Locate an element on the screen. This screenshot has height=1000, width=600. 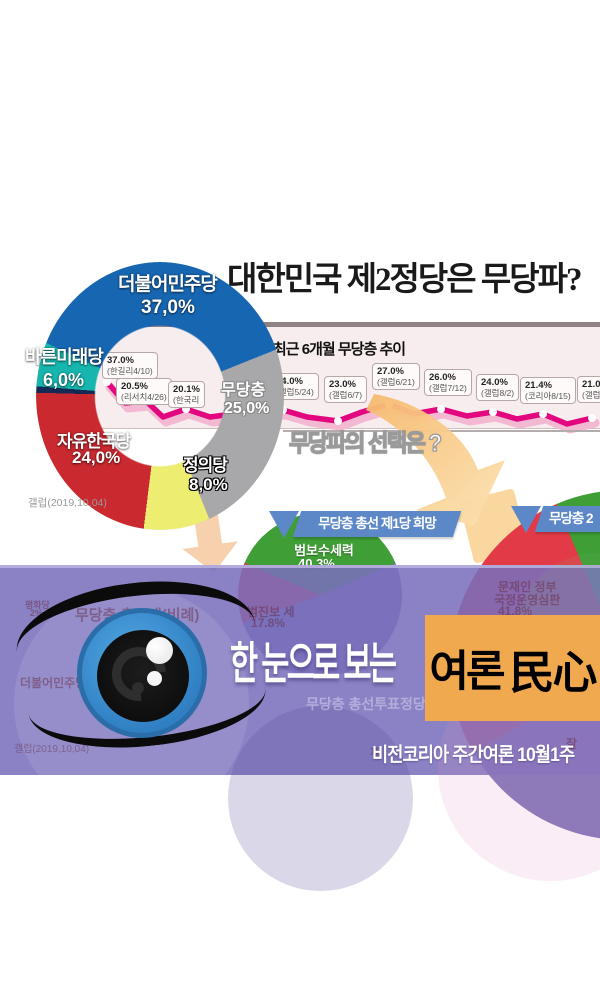
banner-tagline: 한 눈으로 보는 is located at coordinates (313, 664).